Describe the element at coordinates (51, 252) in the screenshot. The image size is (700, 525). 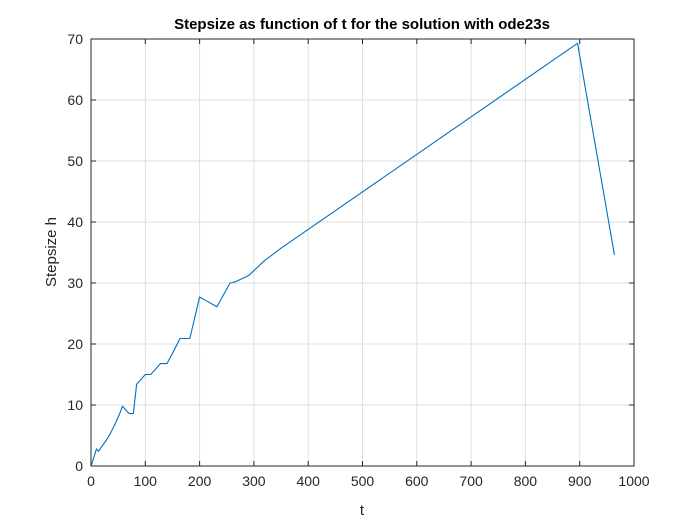
I see `y-axis-label: Stepsize h` at that location.